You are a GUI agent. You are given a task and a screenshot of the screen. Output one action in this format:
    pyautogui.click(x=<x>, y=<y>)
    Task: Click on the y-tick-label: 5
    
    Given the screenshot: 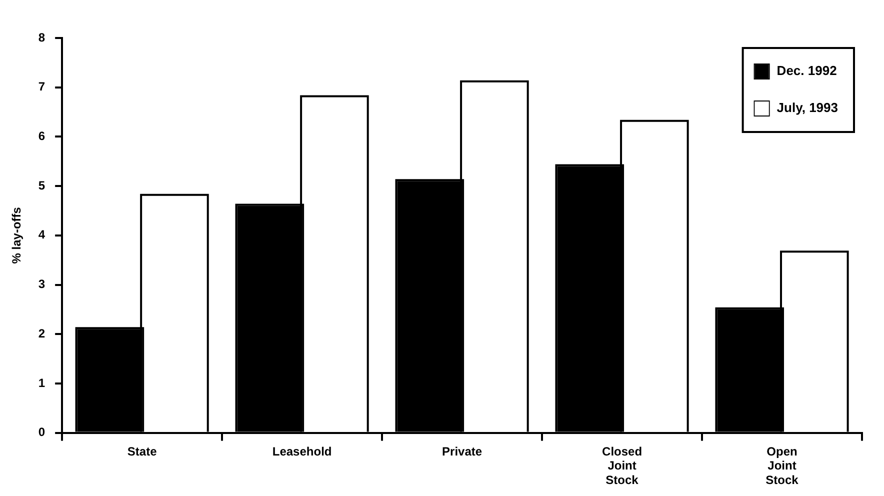 What is the action you would take?
    pyautogui.click(x=42, y=185)
    